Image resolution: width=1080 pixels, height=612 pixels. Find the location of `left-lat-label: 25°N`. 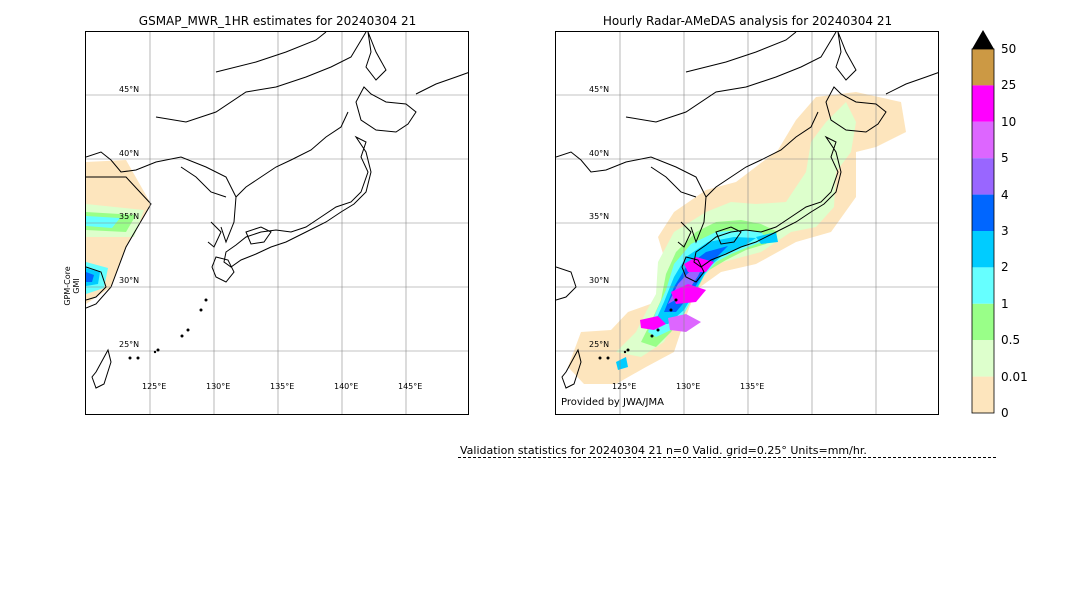

left-lat-label: 25°N is located at coordinates (129, 344).